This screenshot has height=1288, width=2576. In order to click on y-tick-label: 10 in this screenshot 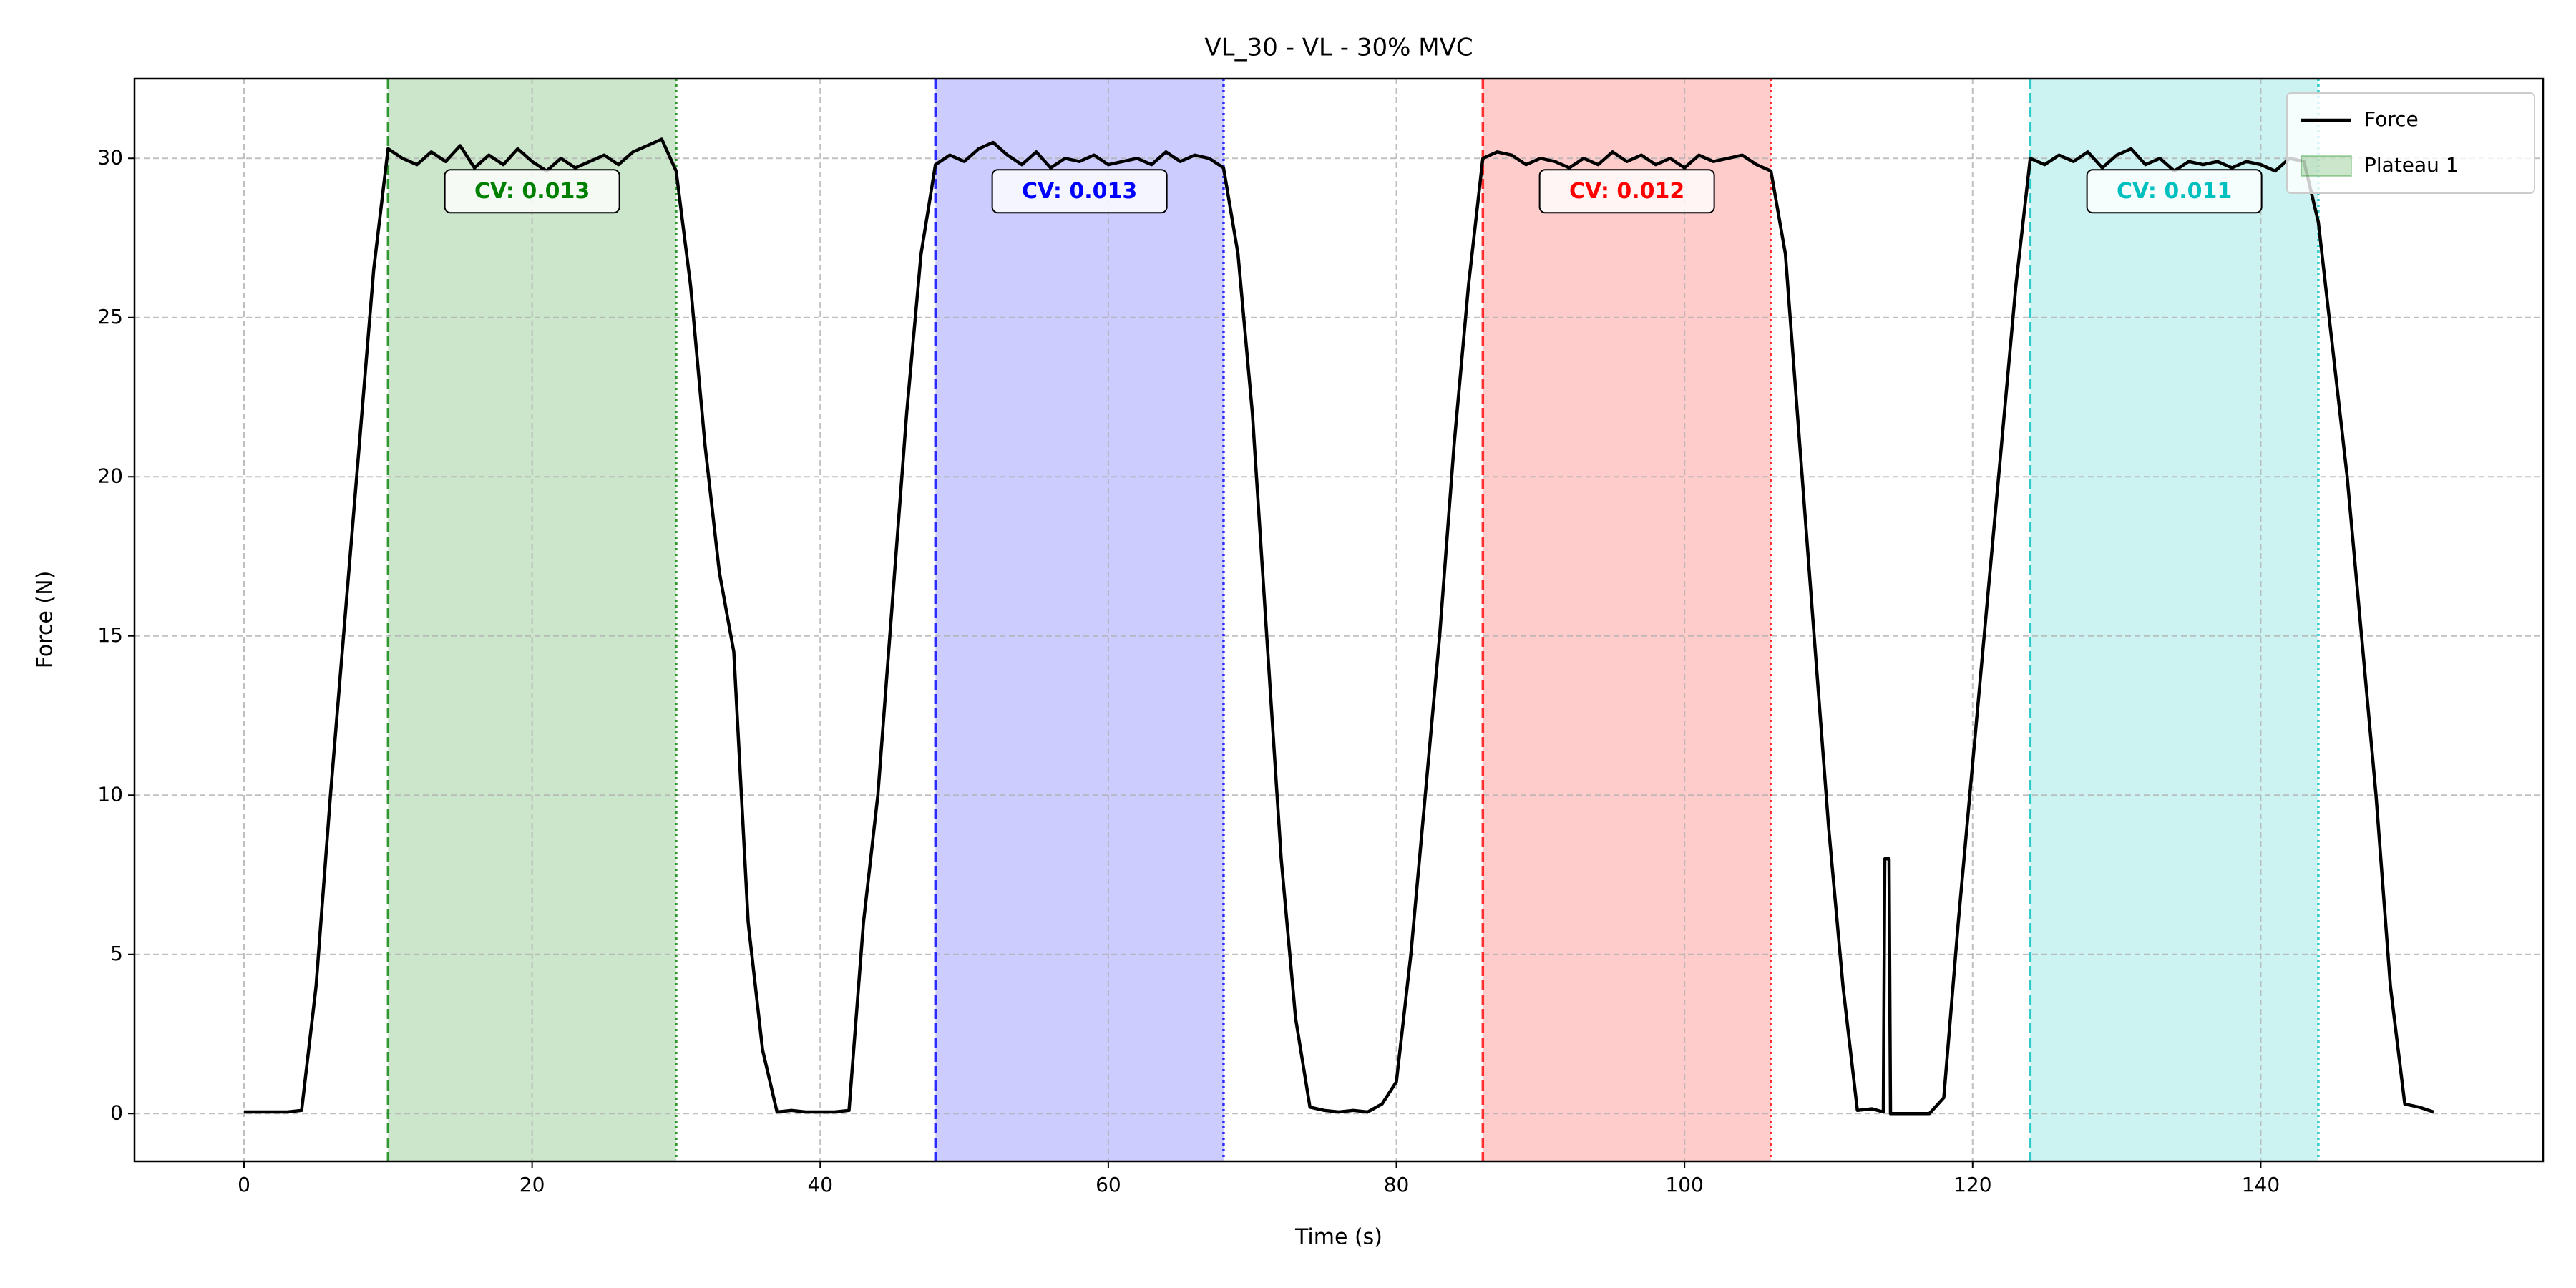, I will do `click(110, 794)`.